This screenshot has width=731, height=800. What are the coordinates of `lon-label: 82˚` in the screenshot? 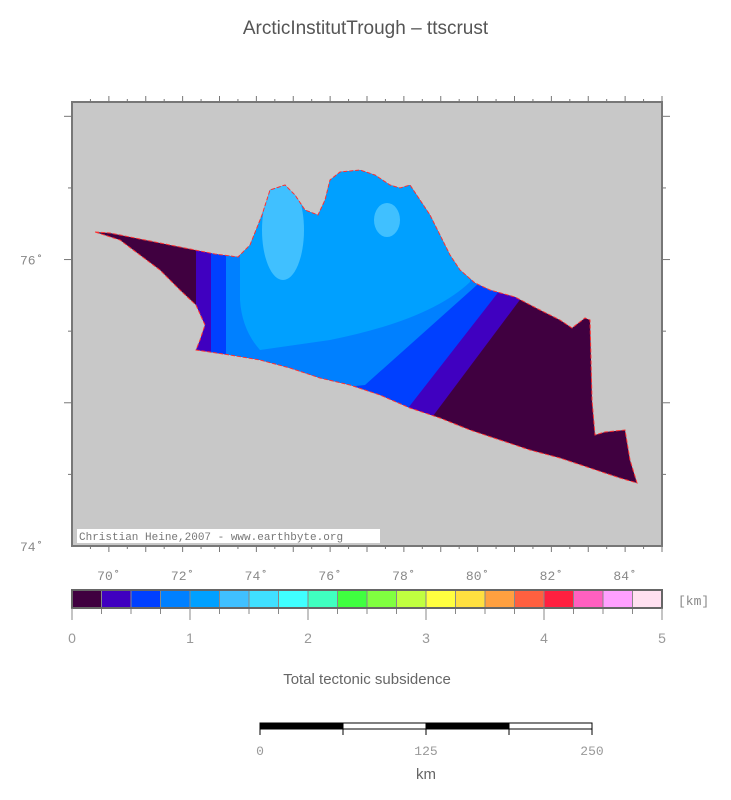 It's located at (551, 576).